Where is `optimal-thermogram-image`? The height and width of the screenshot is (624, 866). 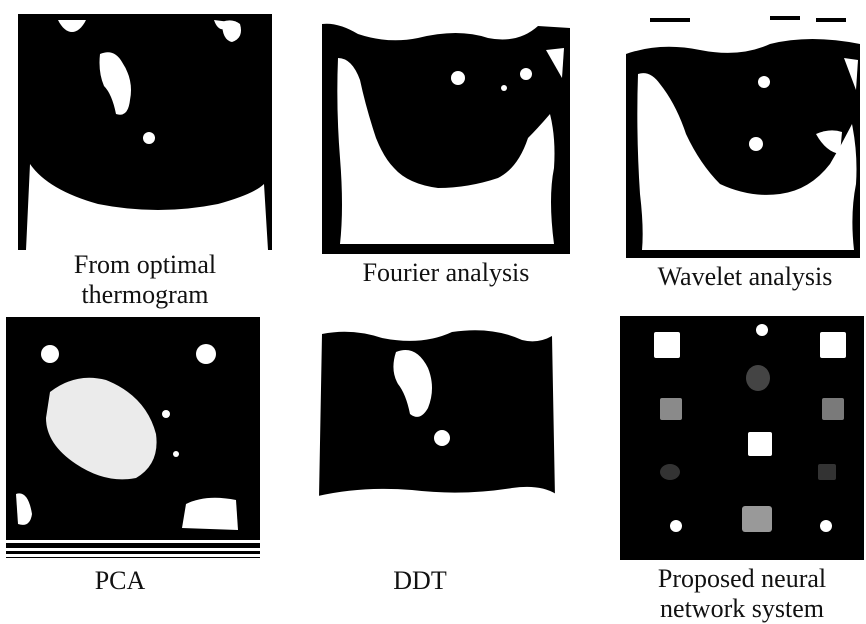
optimal-thermogram-image is located at coordinates (145, 132).